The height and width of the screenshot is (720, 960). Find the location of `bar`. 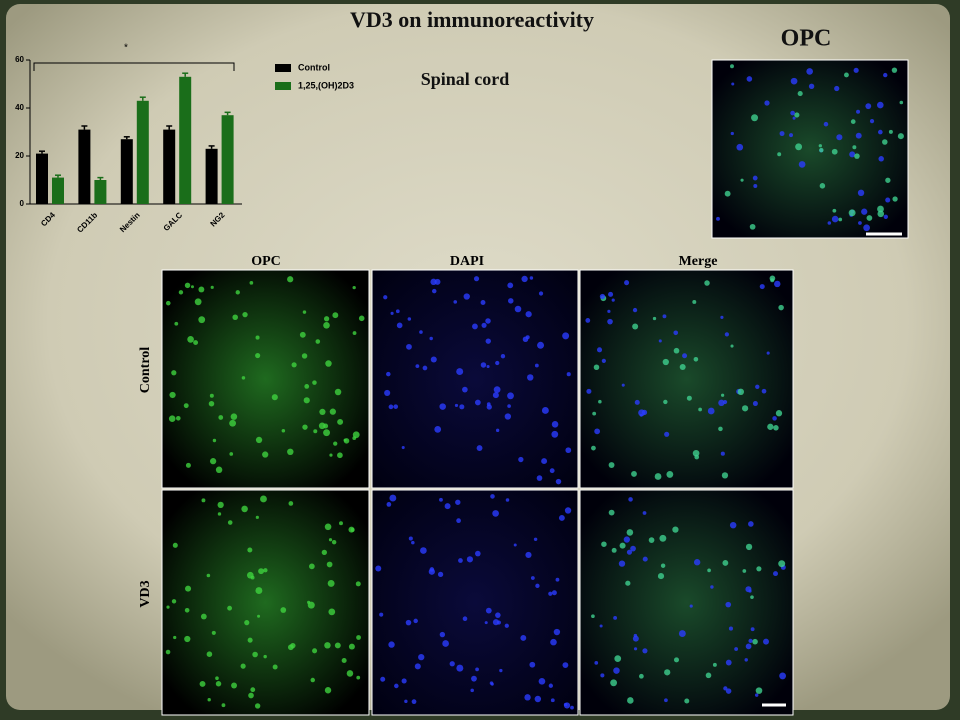

bar is located at coordinates (58, 190).